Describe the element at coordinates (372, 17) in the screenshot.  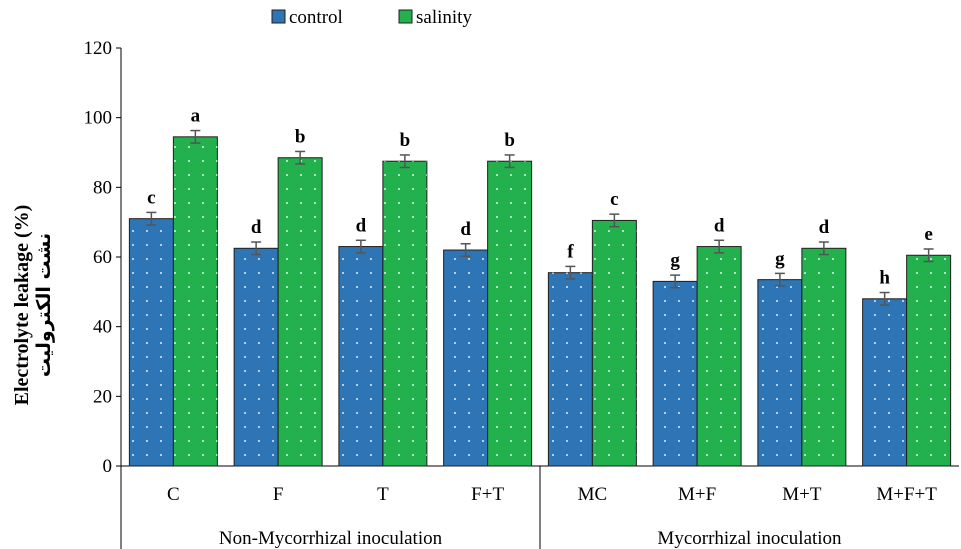
I see `legend: control salinity` at that location.